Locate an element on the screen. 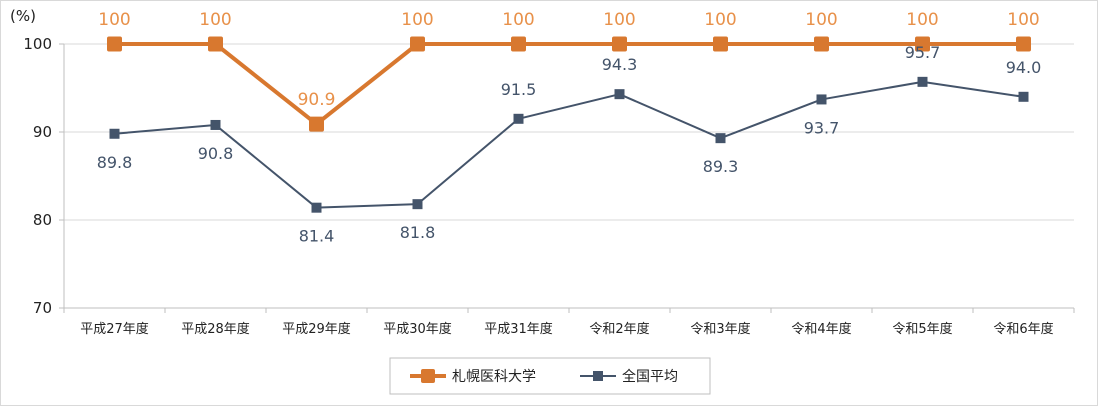 The image size is (1100, 408). y-tick-label: 70 is located at coordinates (42, 308).